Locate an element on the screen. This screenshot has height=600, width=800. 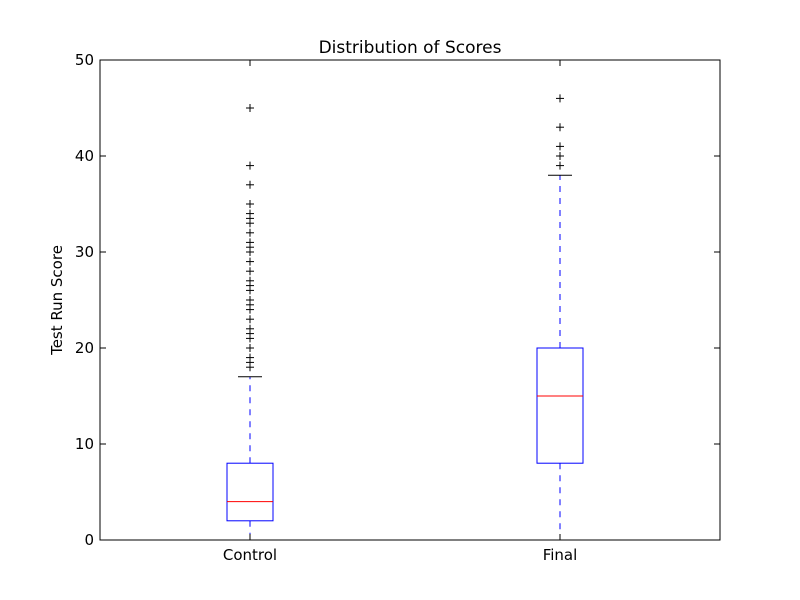
x-tick-label: Final is located at coordinates (560, 555).